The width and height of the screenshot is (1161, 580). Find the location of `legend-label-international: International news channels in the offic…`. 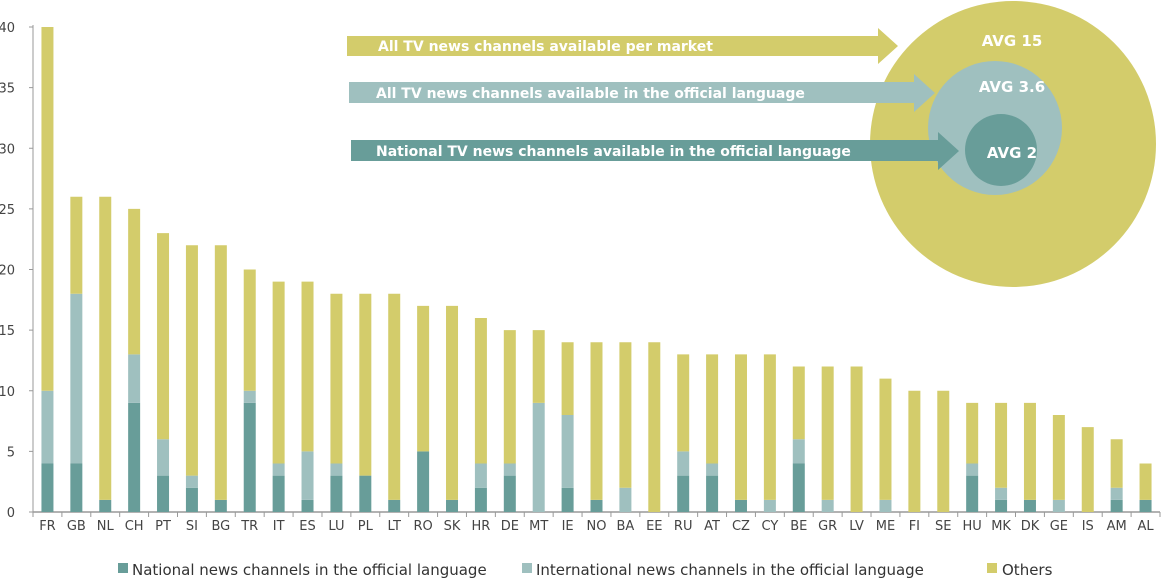

legend-label-international: International news channels in the offic… is located at coordinates (730, 570).